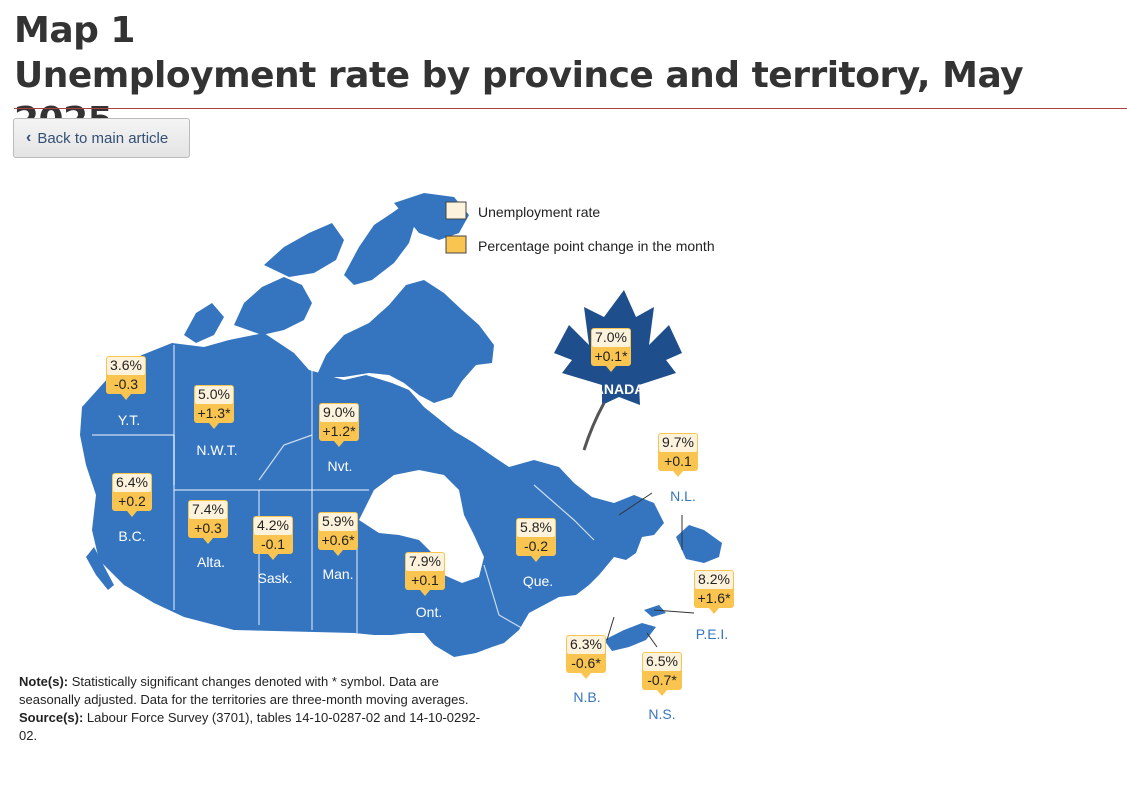 The image size is (1127, 797). What do you see at coordinates (126, 384) in the screenshot?
I see `change-value: -0.3` at bounding box center [126, 384].